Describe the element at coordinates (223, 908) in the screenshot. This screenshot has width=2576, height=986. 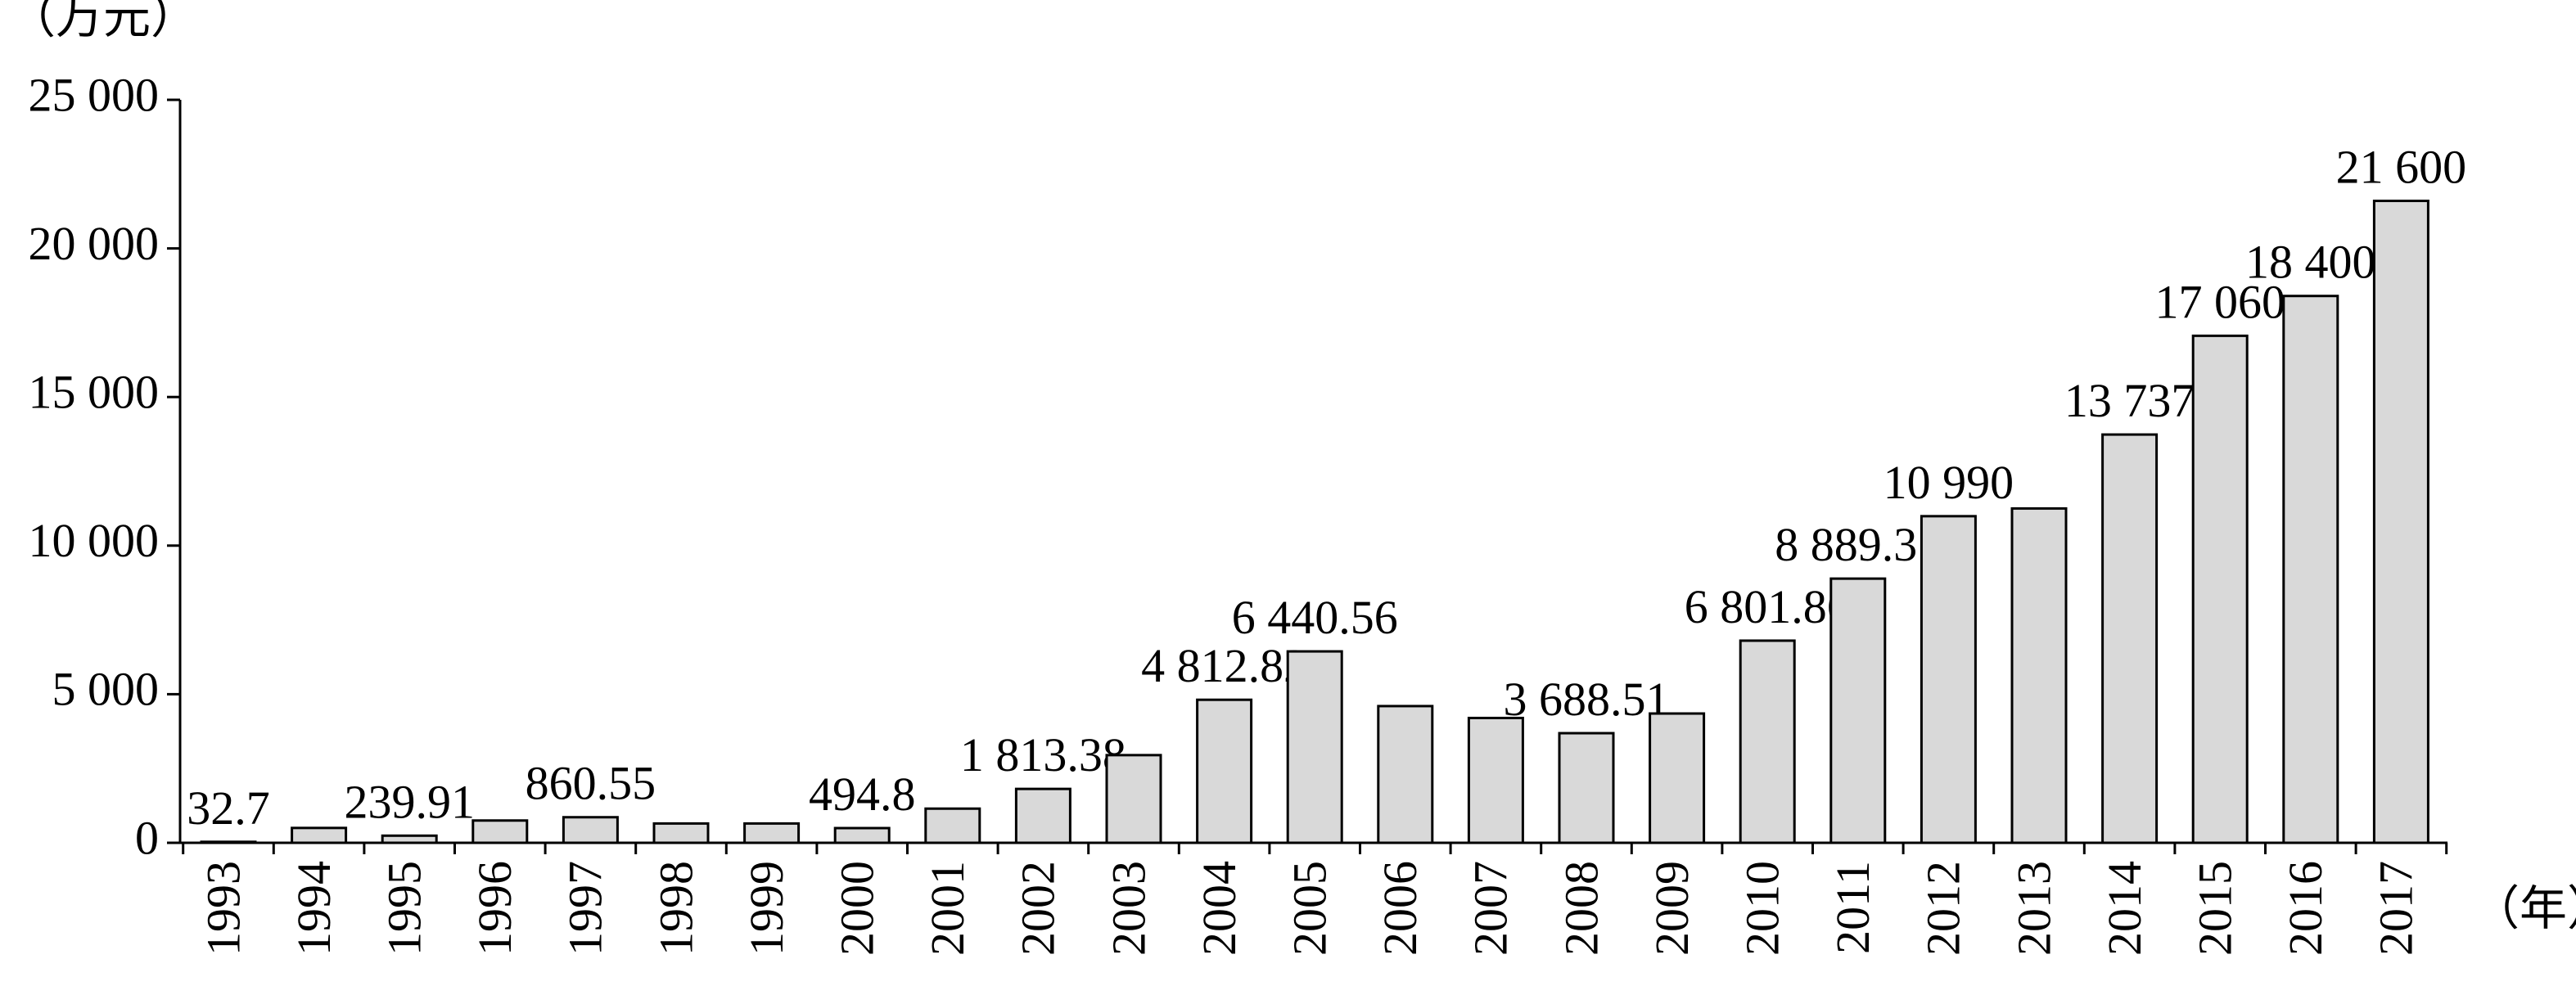
I see `x-tick-label: 1993` at that location.